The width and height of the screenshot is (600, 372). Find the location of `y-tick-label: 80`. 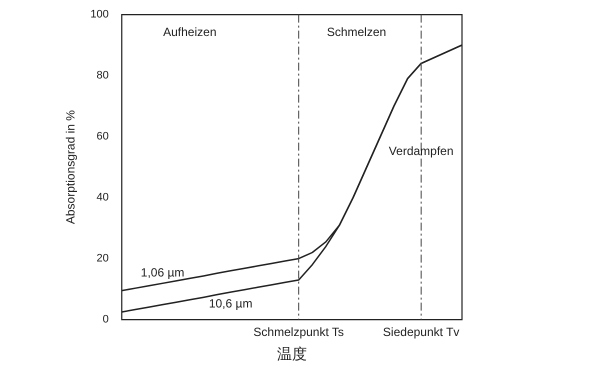

y-tick-label: 80 is located at coordinates (102, 76).